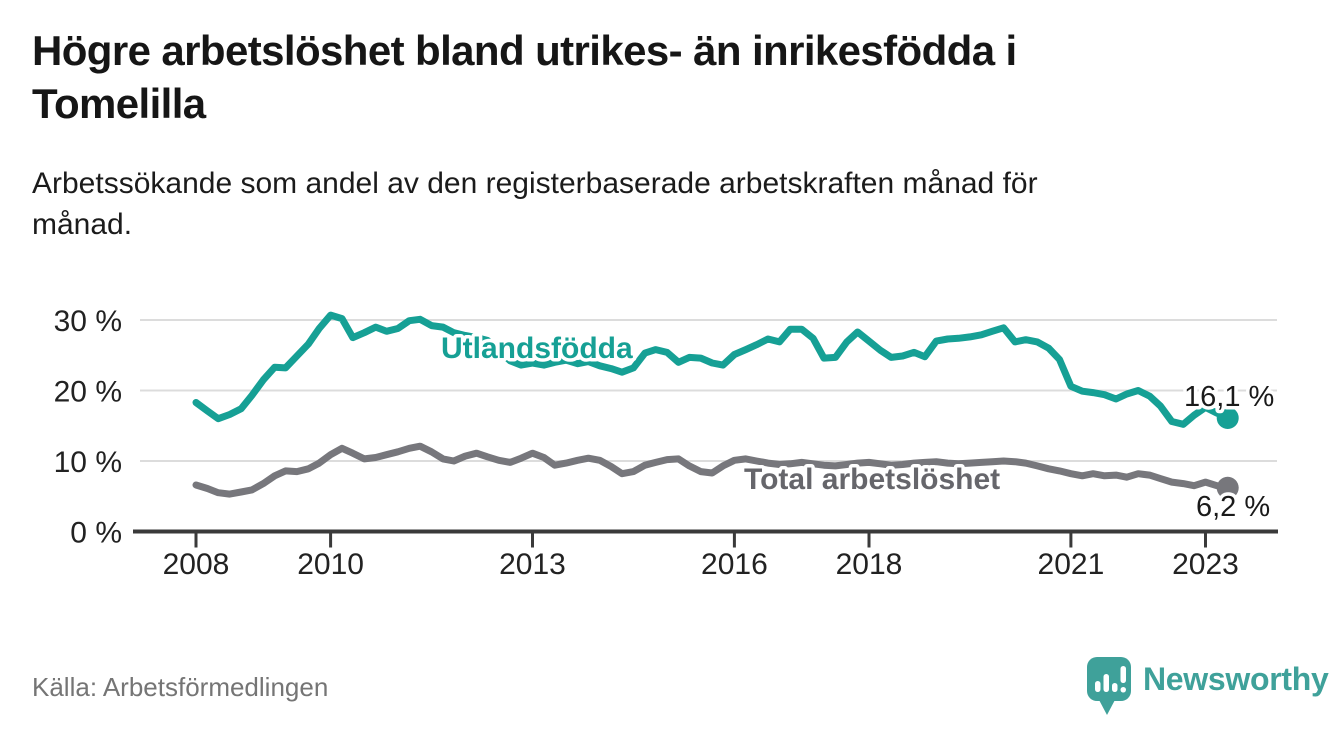 The image size is (1340, 734). What do you see at coordinates (1071, 564) in the screenshot?
I see `x-tick-label-2021: 2021` at bounding box center [1071, 564].